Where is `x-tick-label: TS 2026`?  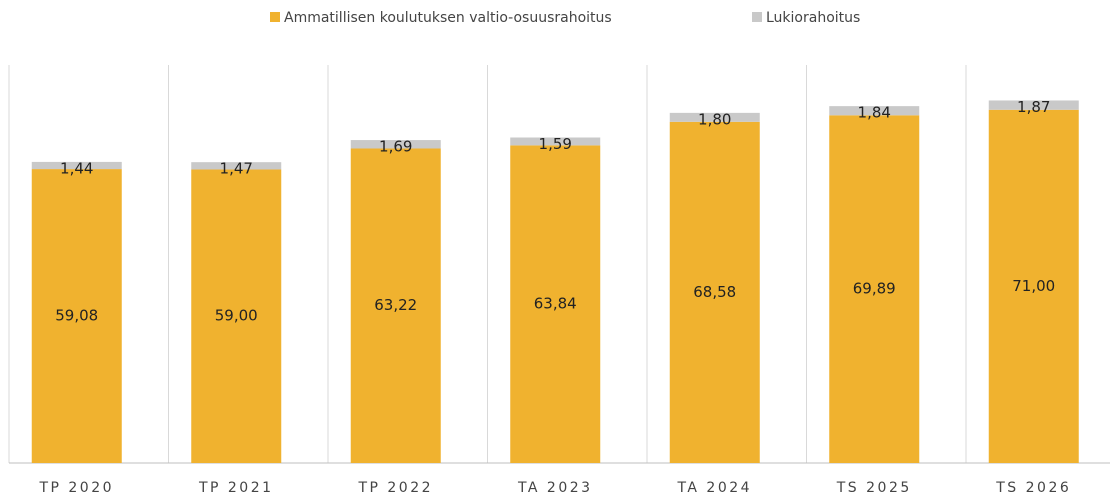
x-tick-label: TS 2026 is located at coordinates (1033, 488).